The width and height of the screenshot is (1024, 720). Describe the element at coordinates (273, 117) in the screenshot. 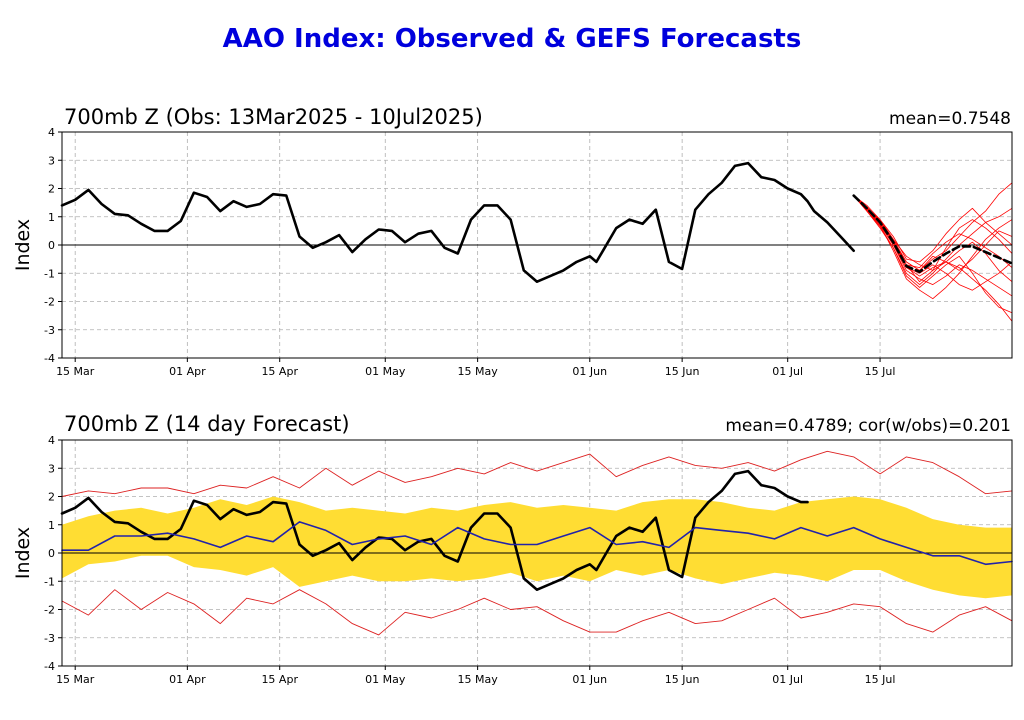

I see `panel-title: 700mb Z (Obs: 13Mar2025 - 10Jul2025)` at that location.